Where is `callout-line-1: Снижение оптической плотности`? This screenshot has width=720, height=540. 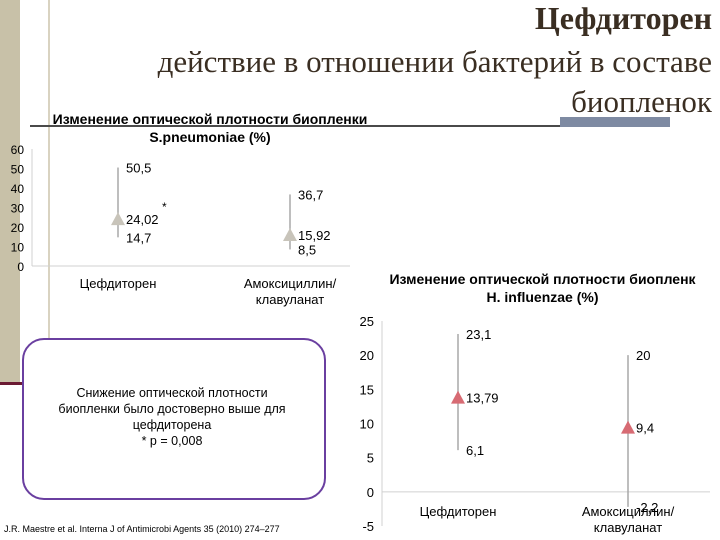
callout-line-1: Снижение оптической плотности is located at coordinates (172, 393).